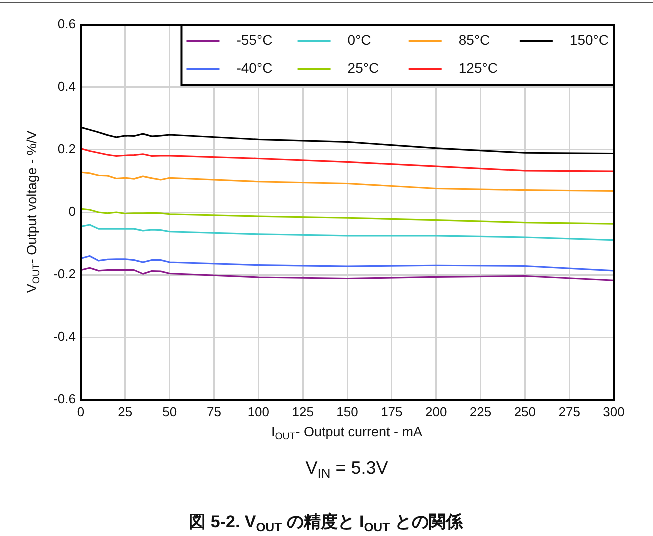  What do you see at coordinates (347, 412) in the screenshot?
I see `x-tick-label: 150` at bounding box center [347, 412].